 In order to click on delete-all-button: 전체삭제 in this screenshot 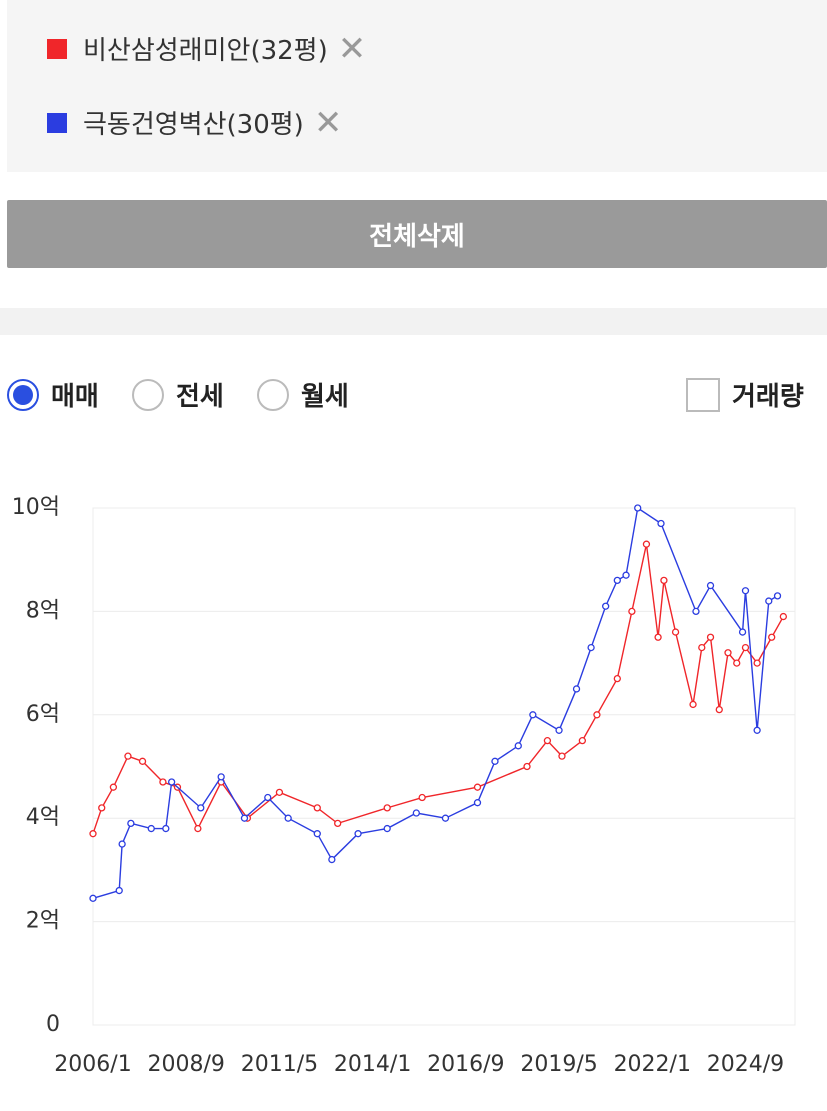, I will do `click(417, 234)`.